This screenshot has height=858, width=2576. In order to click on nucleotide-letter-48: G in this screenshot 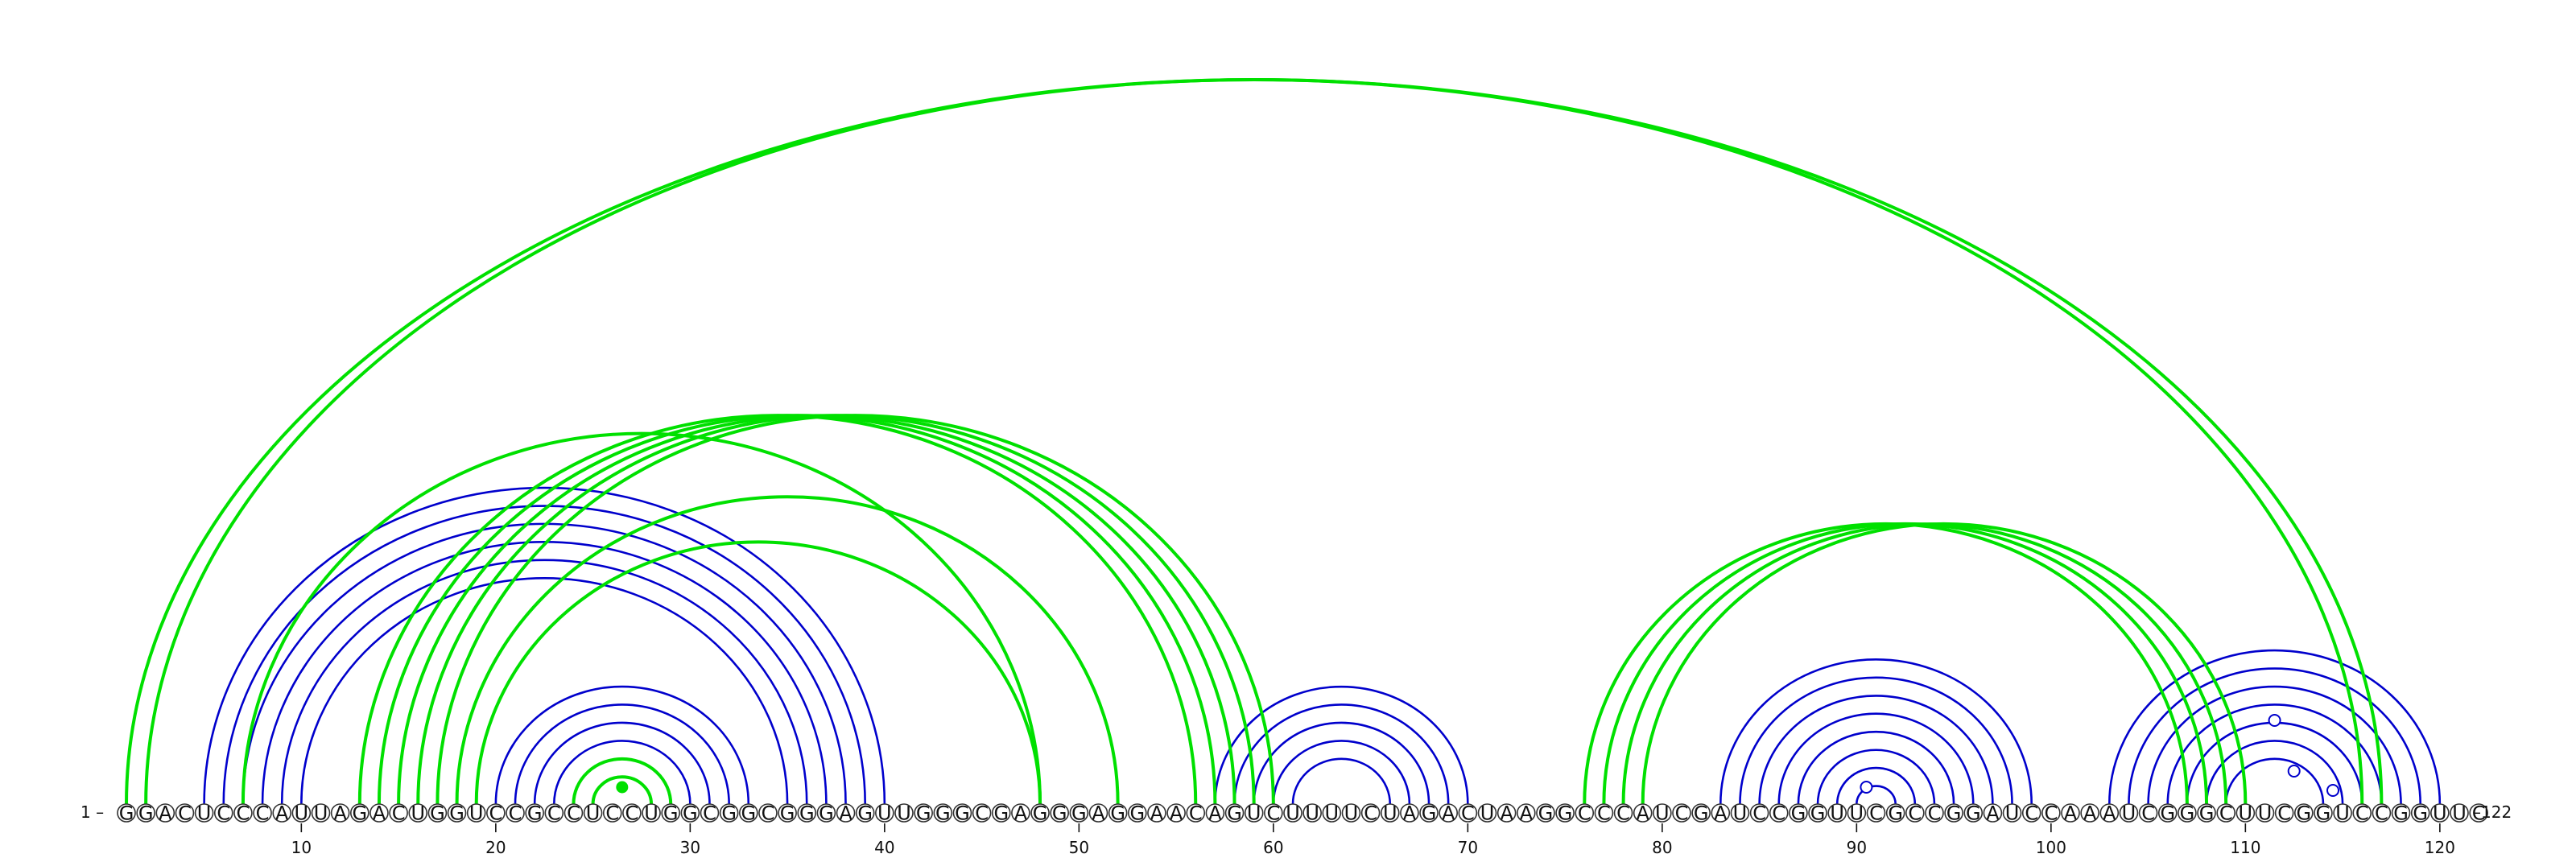, I will do `click(1040, 814)`.